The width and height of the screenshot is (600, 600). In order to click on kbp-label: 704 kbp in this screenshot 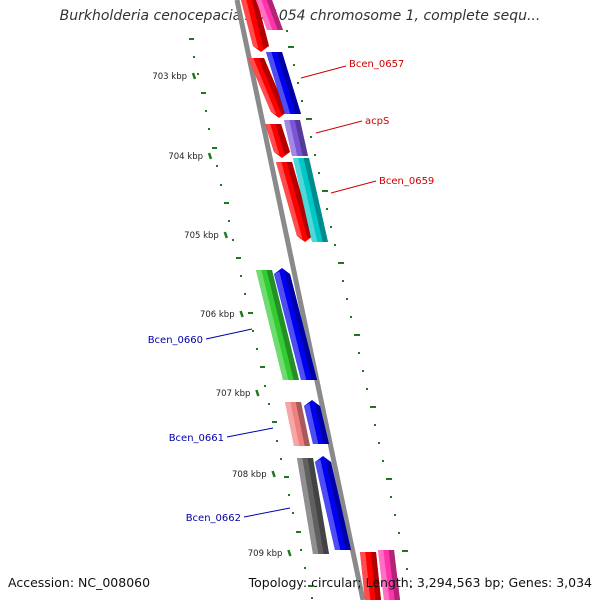, I will do `click(185, 157)`.